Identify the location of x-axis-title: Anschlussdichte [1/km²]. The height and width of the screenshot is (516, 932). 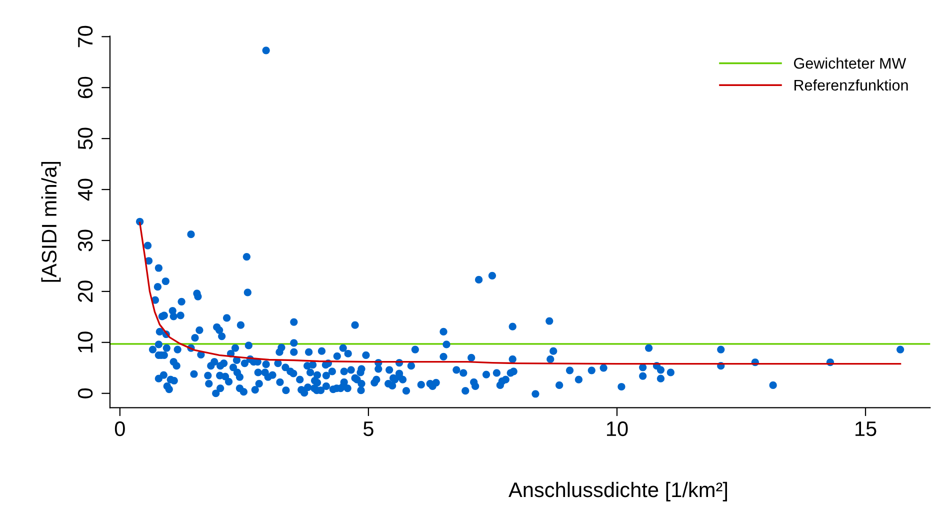
(617, 492).